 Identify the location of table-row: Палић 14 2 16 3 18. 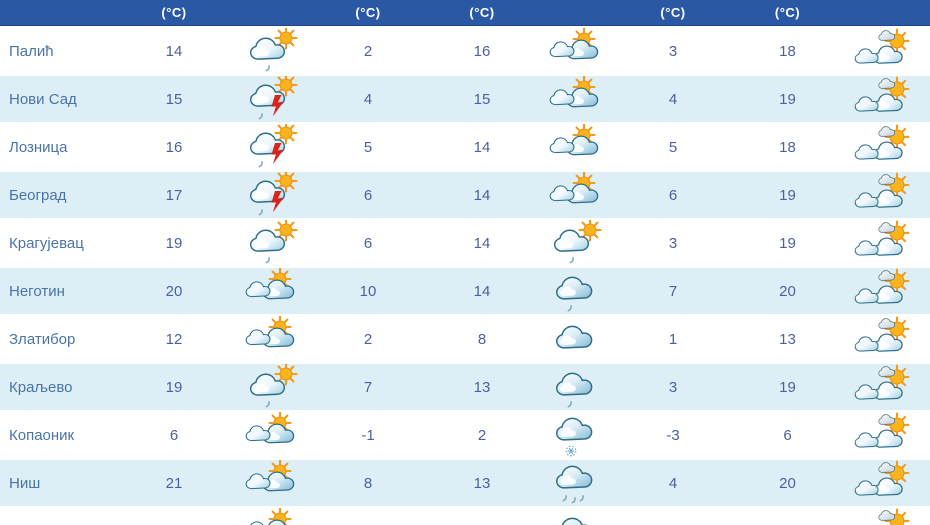
(465, 51).